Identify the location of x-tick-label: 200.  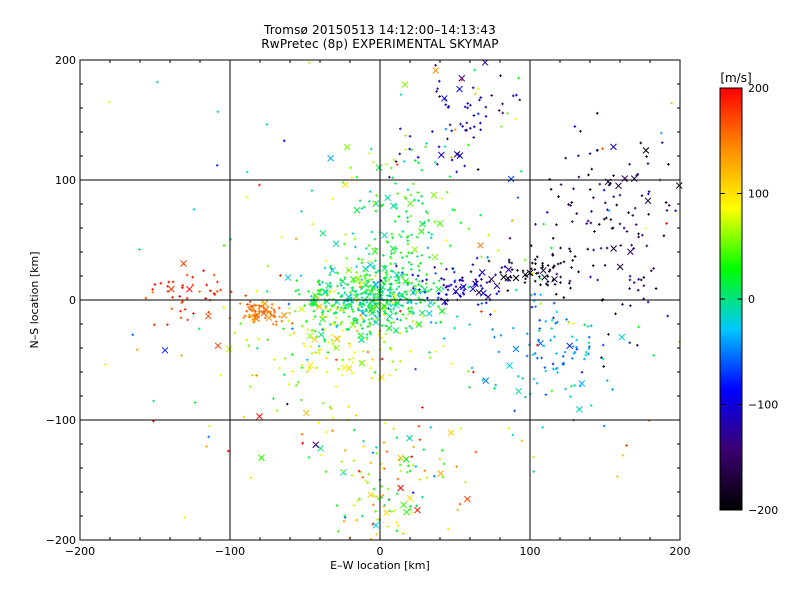
(680, 551).